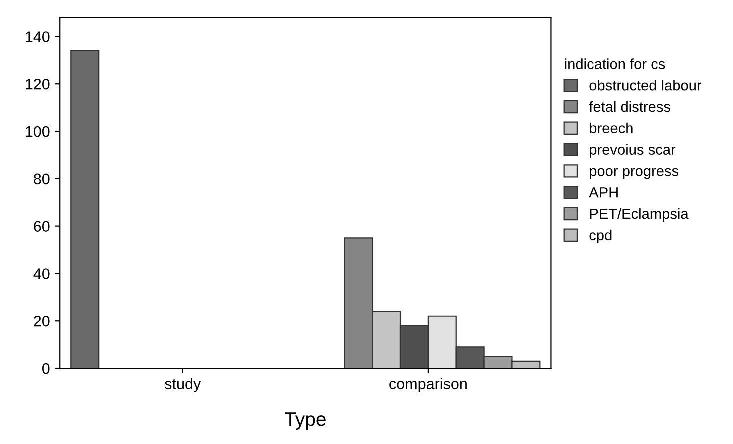 This screenshot has width=733, height=444. I want to click on y-tick-label: 60, so click(42, 226).